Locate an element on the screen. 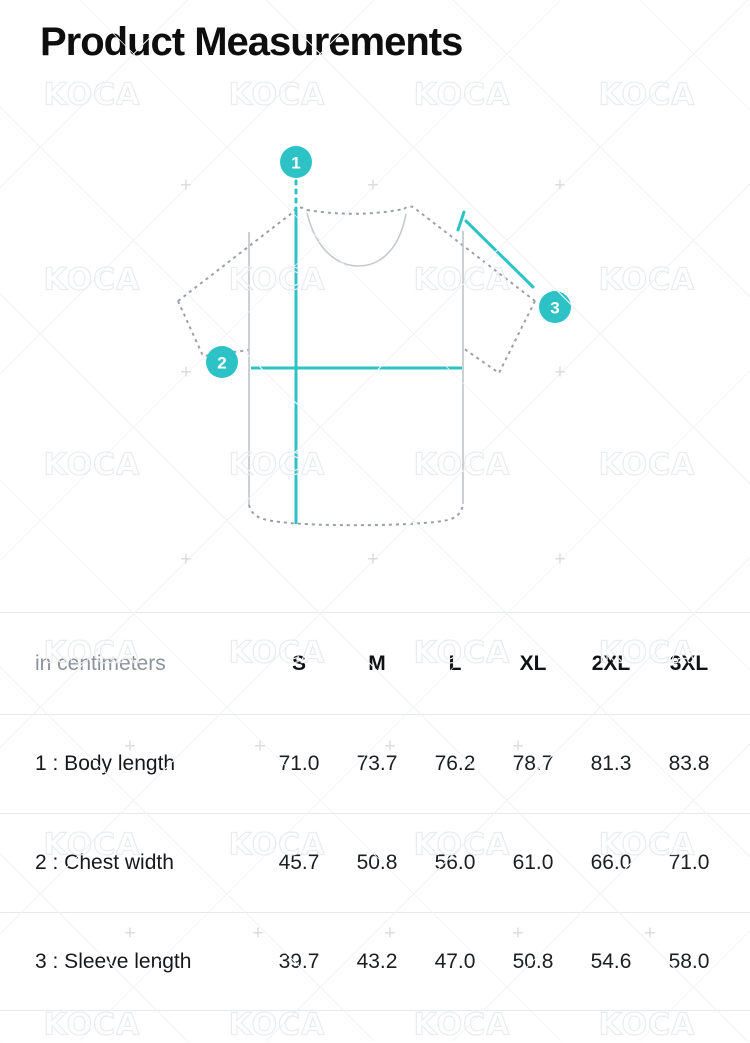  sleeve-length-tick is located at coordinates (461, 221).